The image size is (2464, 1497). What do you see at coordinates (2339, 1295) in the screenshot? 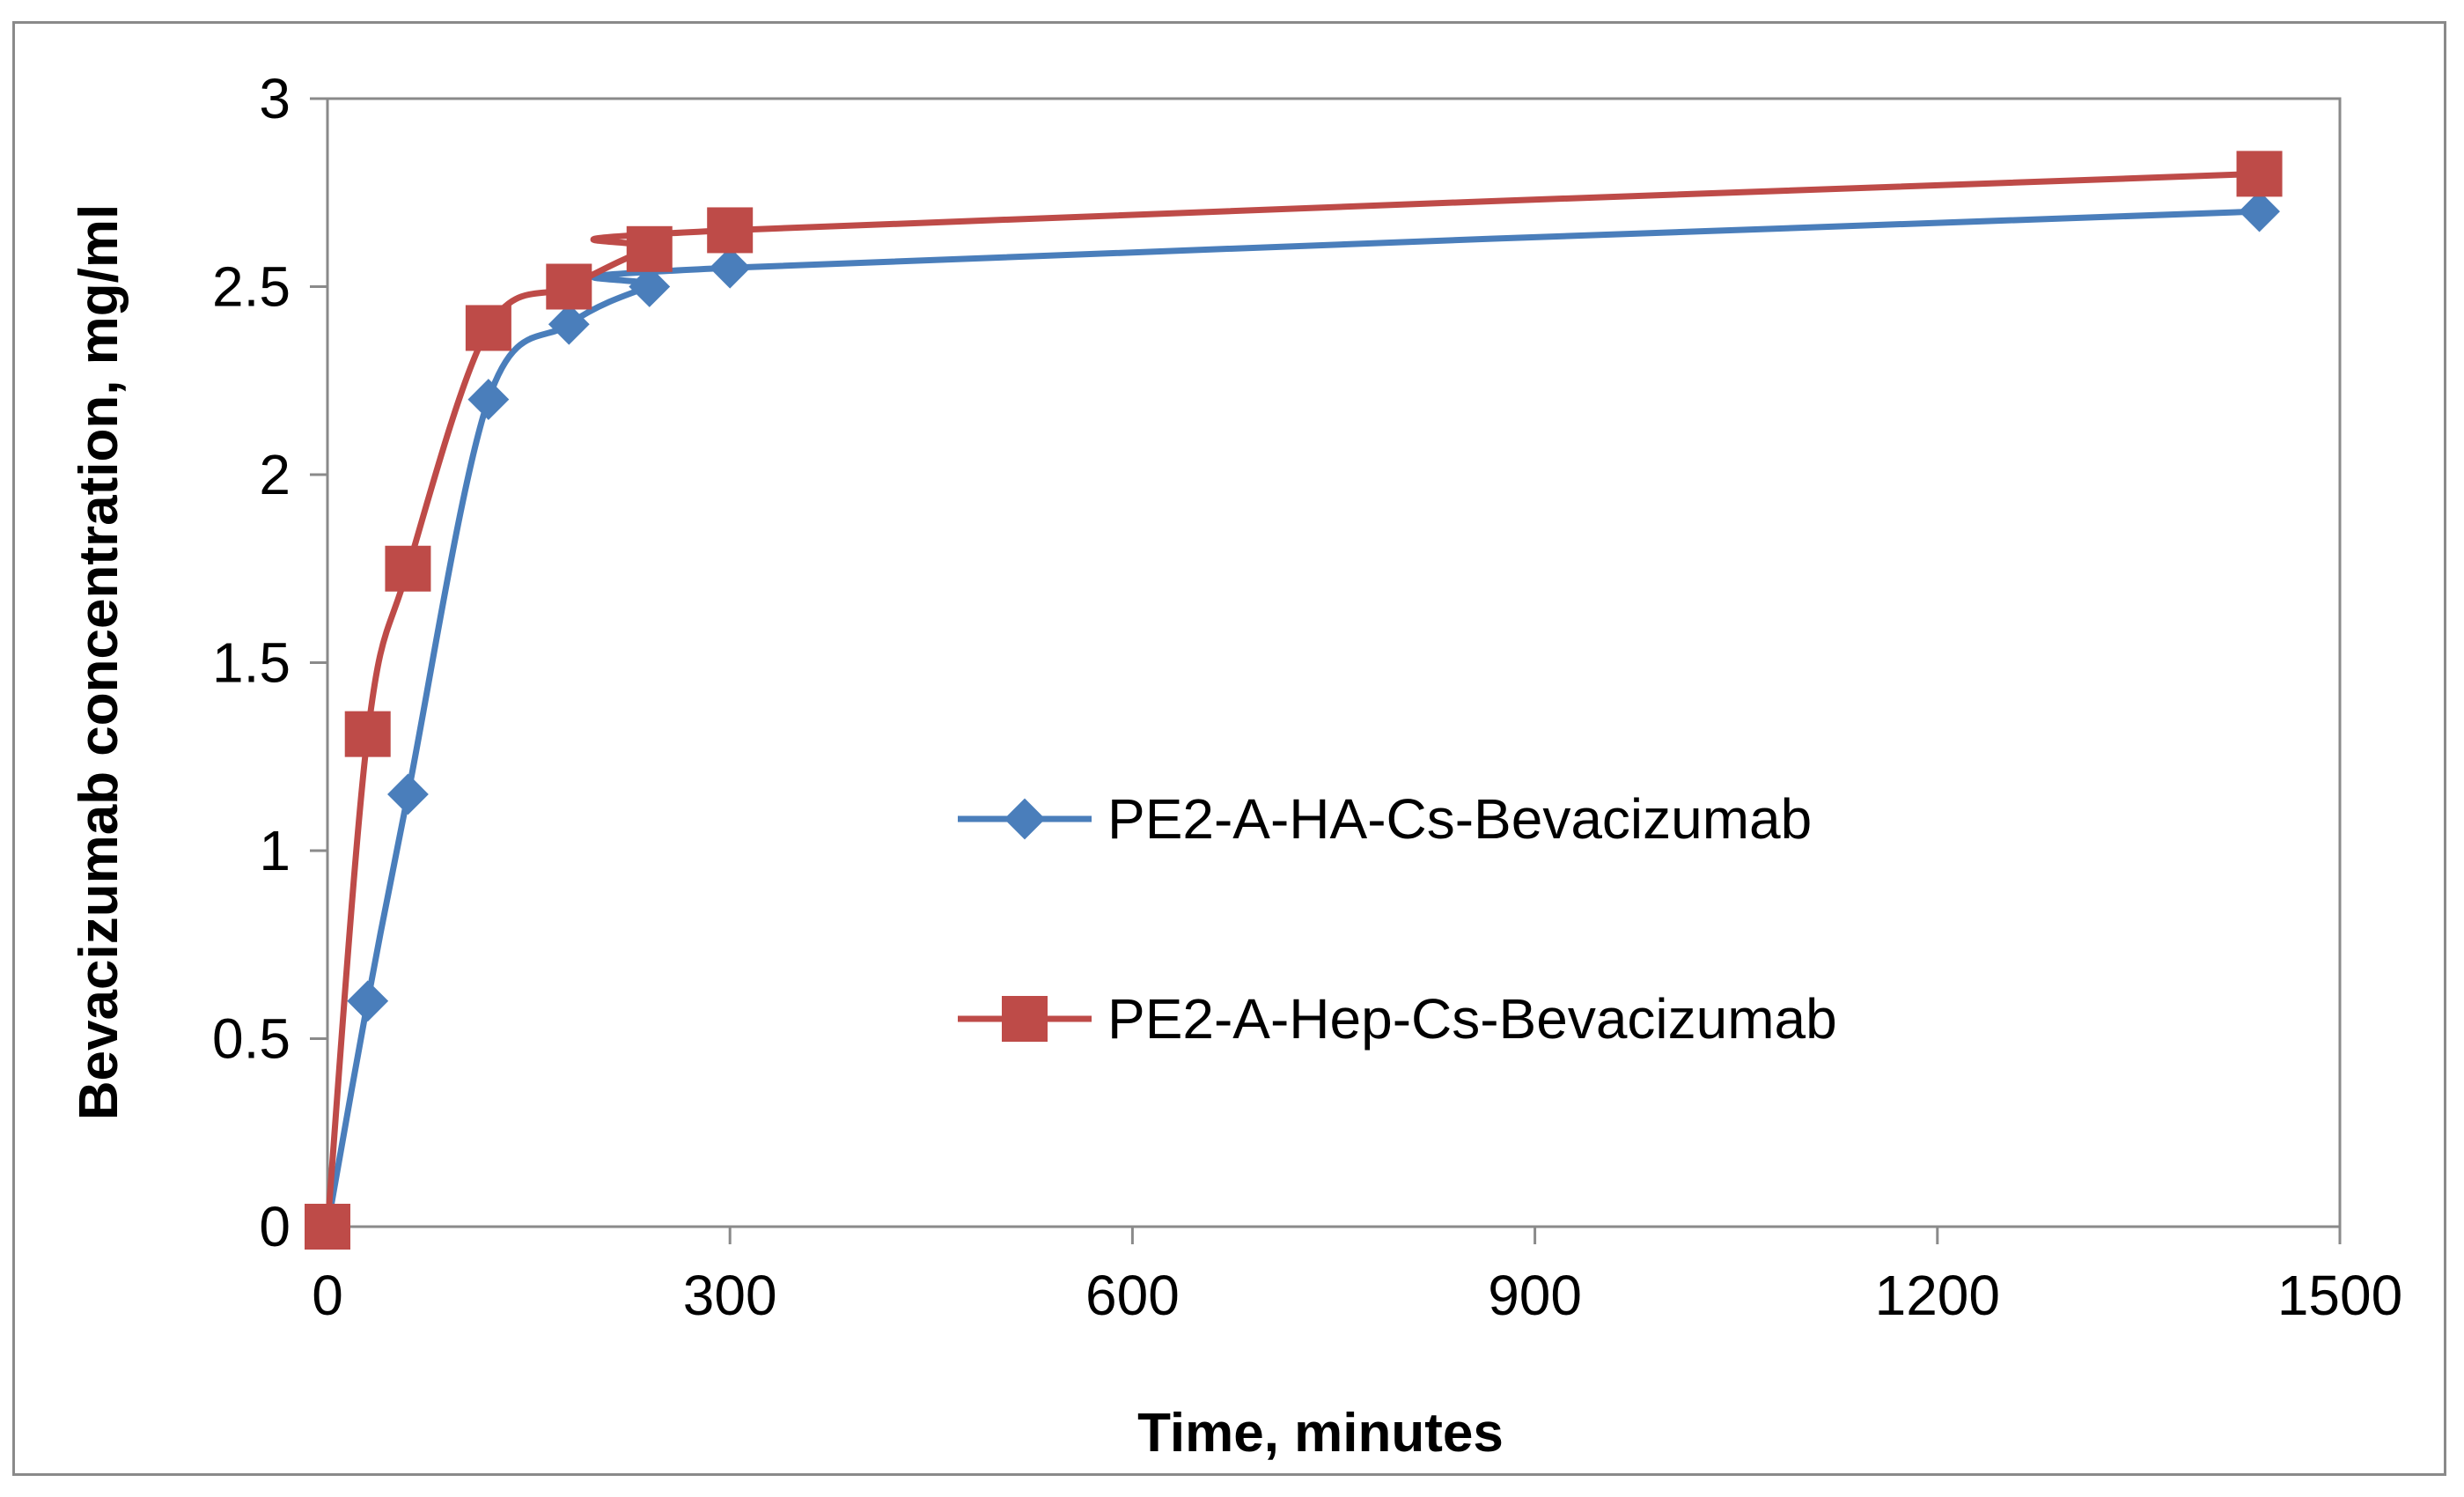
I see `x-tick-label: 1500` at bounding box center [2339, 1295].